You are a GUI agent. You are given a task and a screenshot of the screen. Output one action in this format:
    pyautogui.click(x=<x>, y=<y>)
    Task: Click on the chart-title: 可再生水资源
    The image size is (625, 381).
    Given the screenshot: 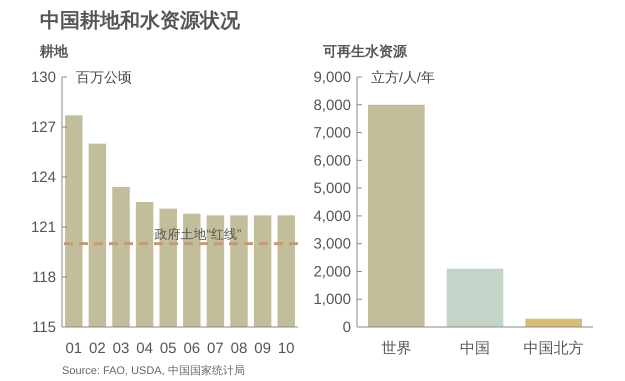 What is the action you would take?
    pyautogui.click(x=365, y=51)
    